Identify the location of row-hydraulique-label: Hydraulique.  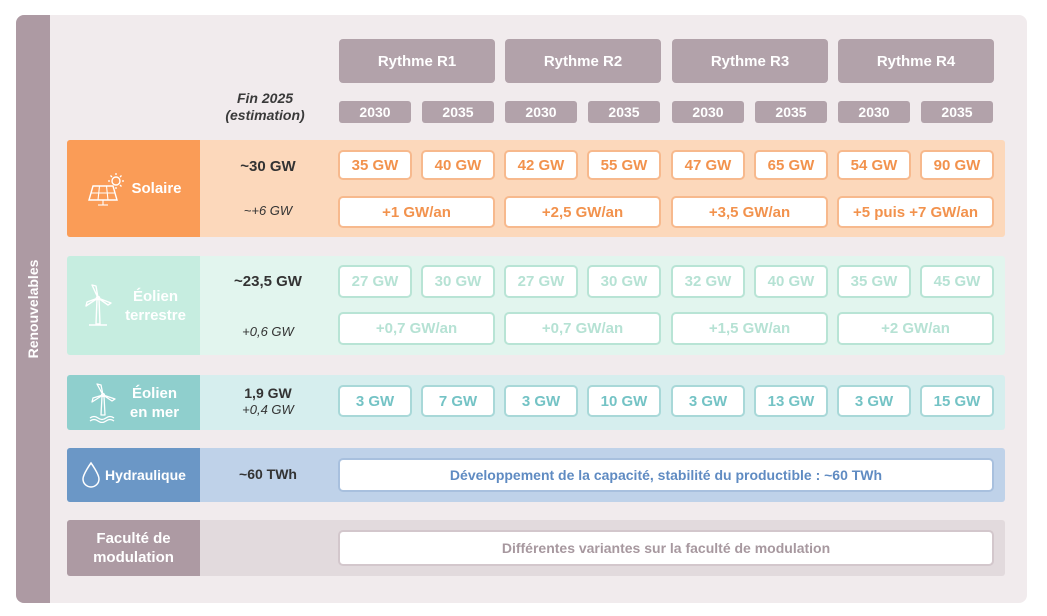
(133, 475).